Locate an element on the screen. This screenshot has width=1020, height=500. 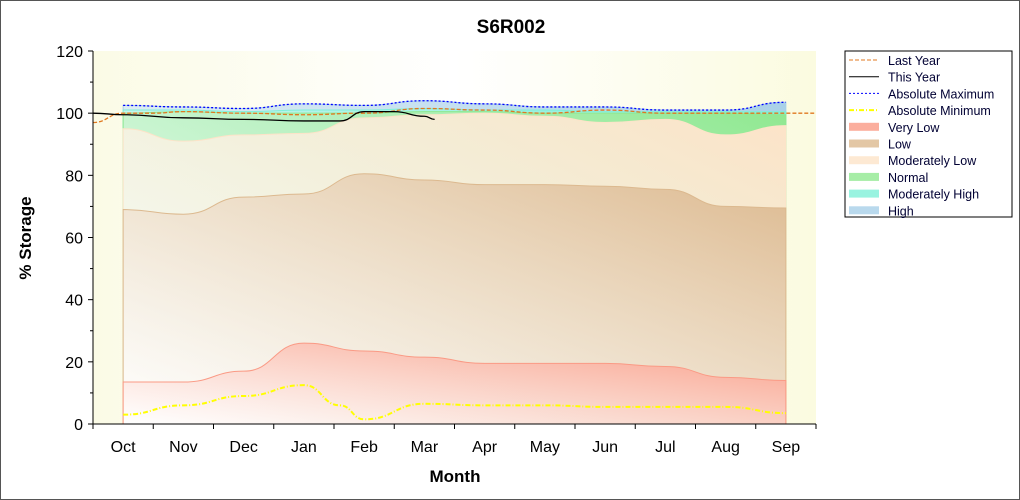
y-tick-label: 60 is located at coordinates (74, 239).